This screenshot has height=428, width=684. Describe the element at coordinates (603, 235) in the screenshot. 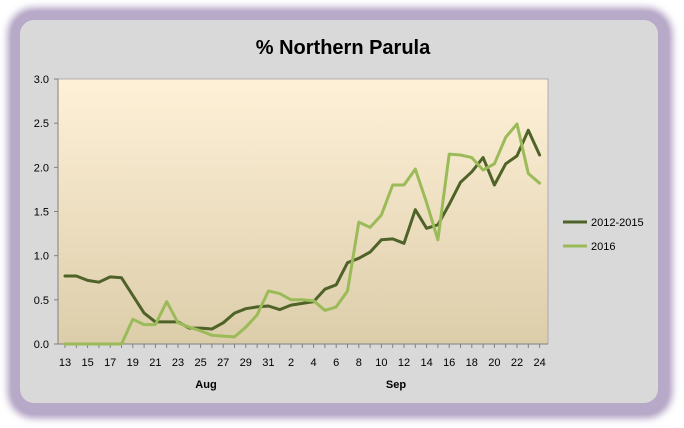

I see `legend: 2012-2015 2016` at that location.